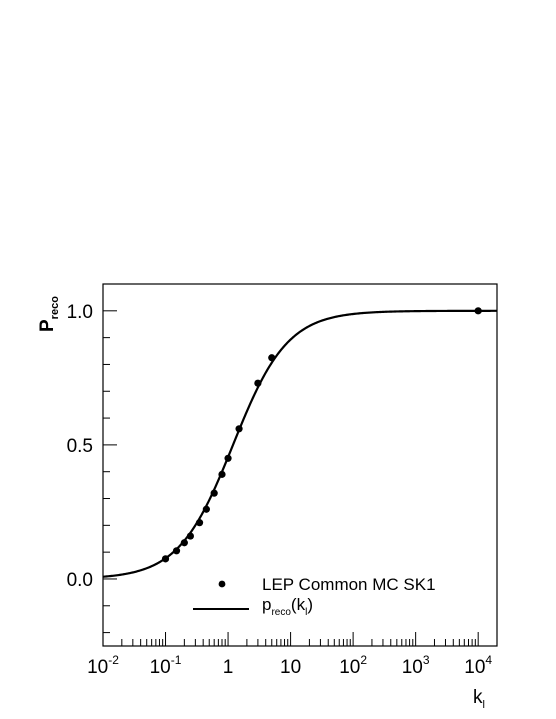  What do you see at coordinates (80, 580) in the screenshot?
I see `y-tick-label: 0.0` at bounding box center [80, 580].